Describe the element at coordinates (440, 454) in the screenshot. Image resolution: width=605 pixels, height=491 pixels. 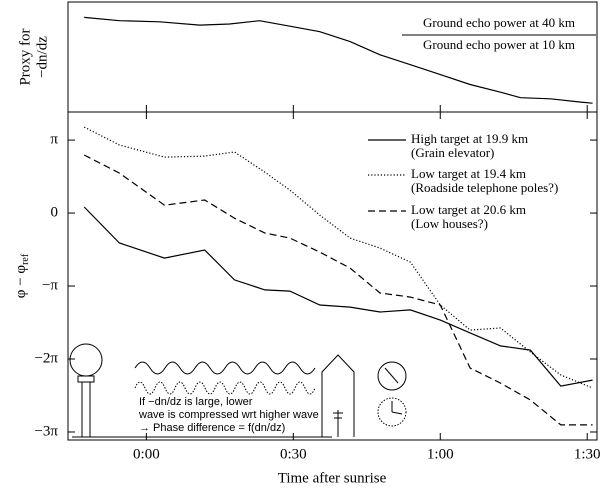
I see `x-tick-label: 1:00` at that location.